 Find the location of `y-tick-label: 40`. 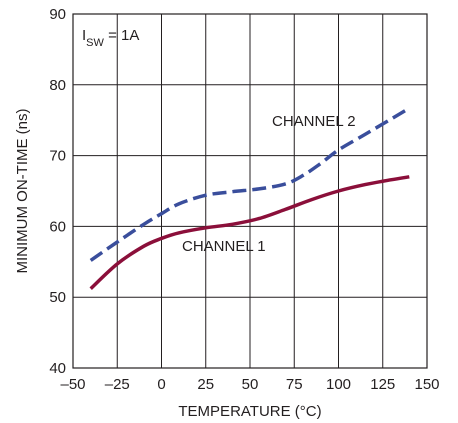

y-tick-label: 40 is located at coordinates (57, 368).